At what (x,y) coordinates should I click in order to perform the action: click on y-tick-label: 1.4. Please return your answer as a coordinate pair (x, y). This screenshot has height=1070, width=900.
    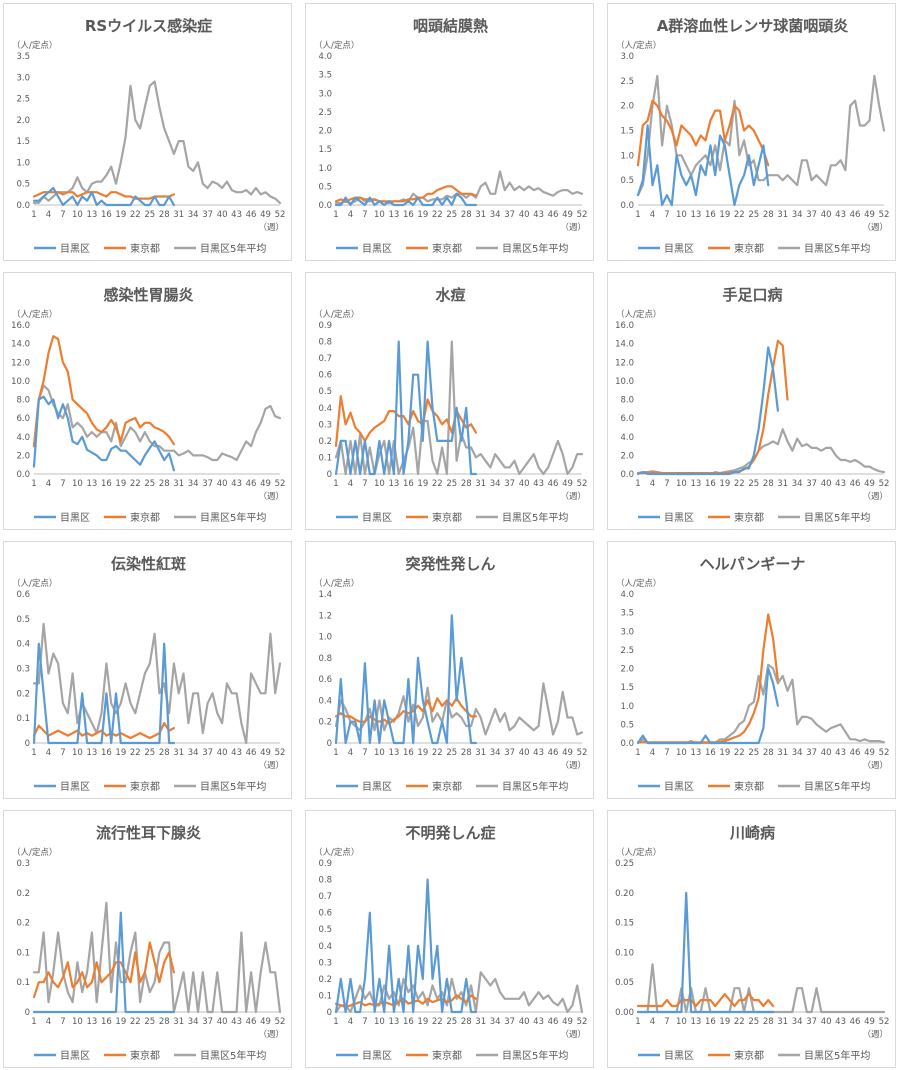
    Looking at the image, I should click on (325, 595).